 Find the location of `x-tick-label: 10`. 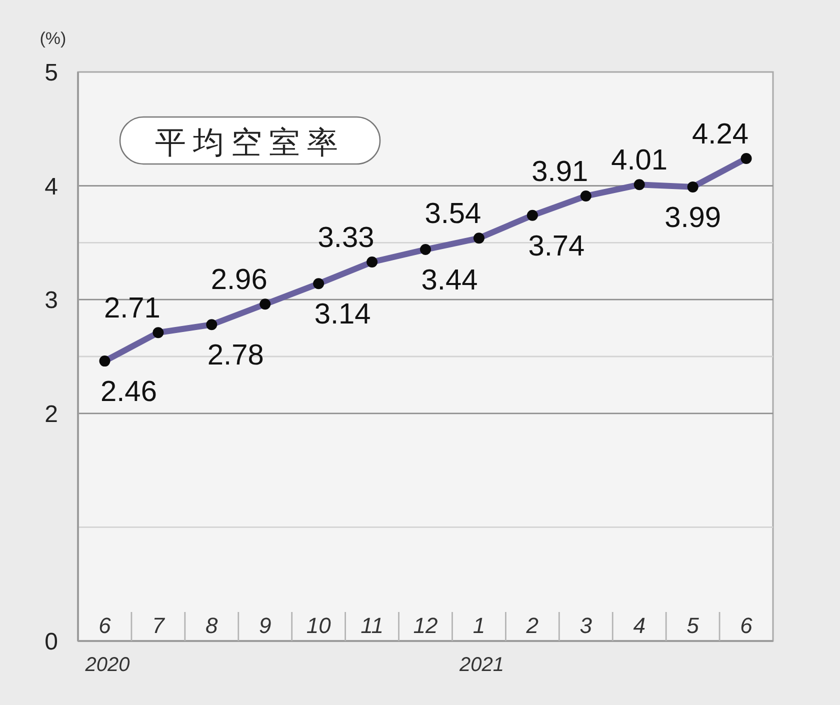

x-tick-label: 10 is located at coordinates (319, 625).